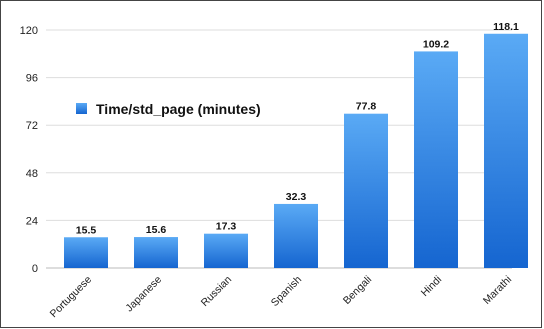 The width and height of the screenshot is (544, 329). I want to click on data-label: 77.8, so click(366, 107).